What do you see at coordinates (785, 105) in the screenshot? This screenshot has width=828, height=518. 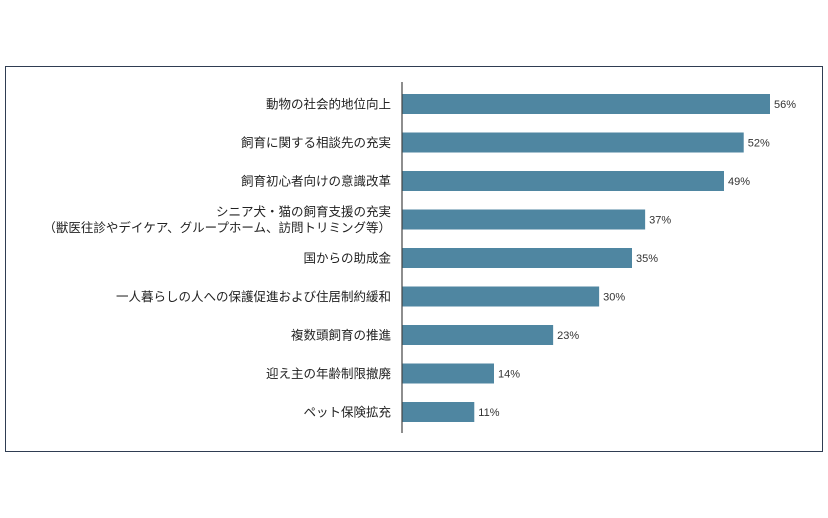 I see `value-label-1: 56%` at bounding box center [785, 105].